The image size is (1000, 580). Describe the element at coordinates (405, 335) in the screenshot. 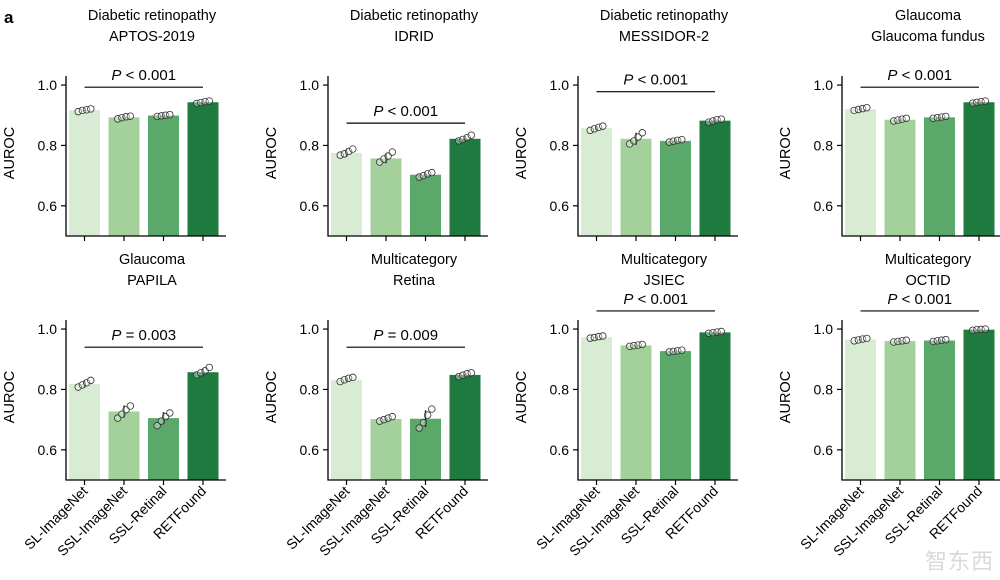

I see `pvalue-label: P = 0.009` at that location.